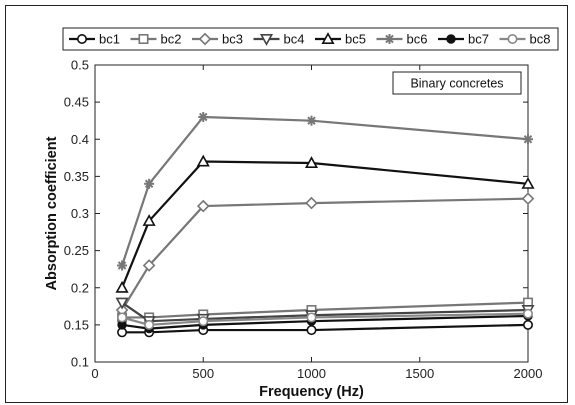 The image size is (575, 405). What do you see at coordinates (52, 213) in the screenshot?
I see `y-axis-label: Absorption coefficient` at bounding box center [52, 213].